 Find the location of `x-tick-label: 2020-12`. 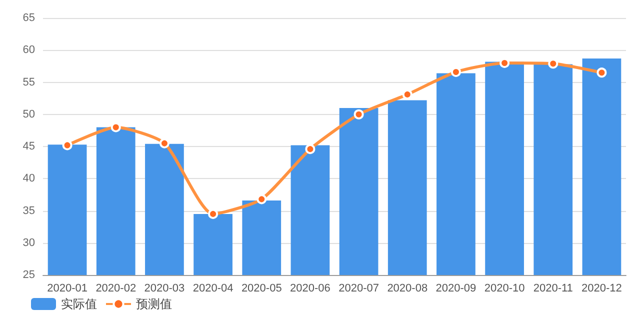

x-tick-label: 2020-12 is located at coordinates (602, 288).